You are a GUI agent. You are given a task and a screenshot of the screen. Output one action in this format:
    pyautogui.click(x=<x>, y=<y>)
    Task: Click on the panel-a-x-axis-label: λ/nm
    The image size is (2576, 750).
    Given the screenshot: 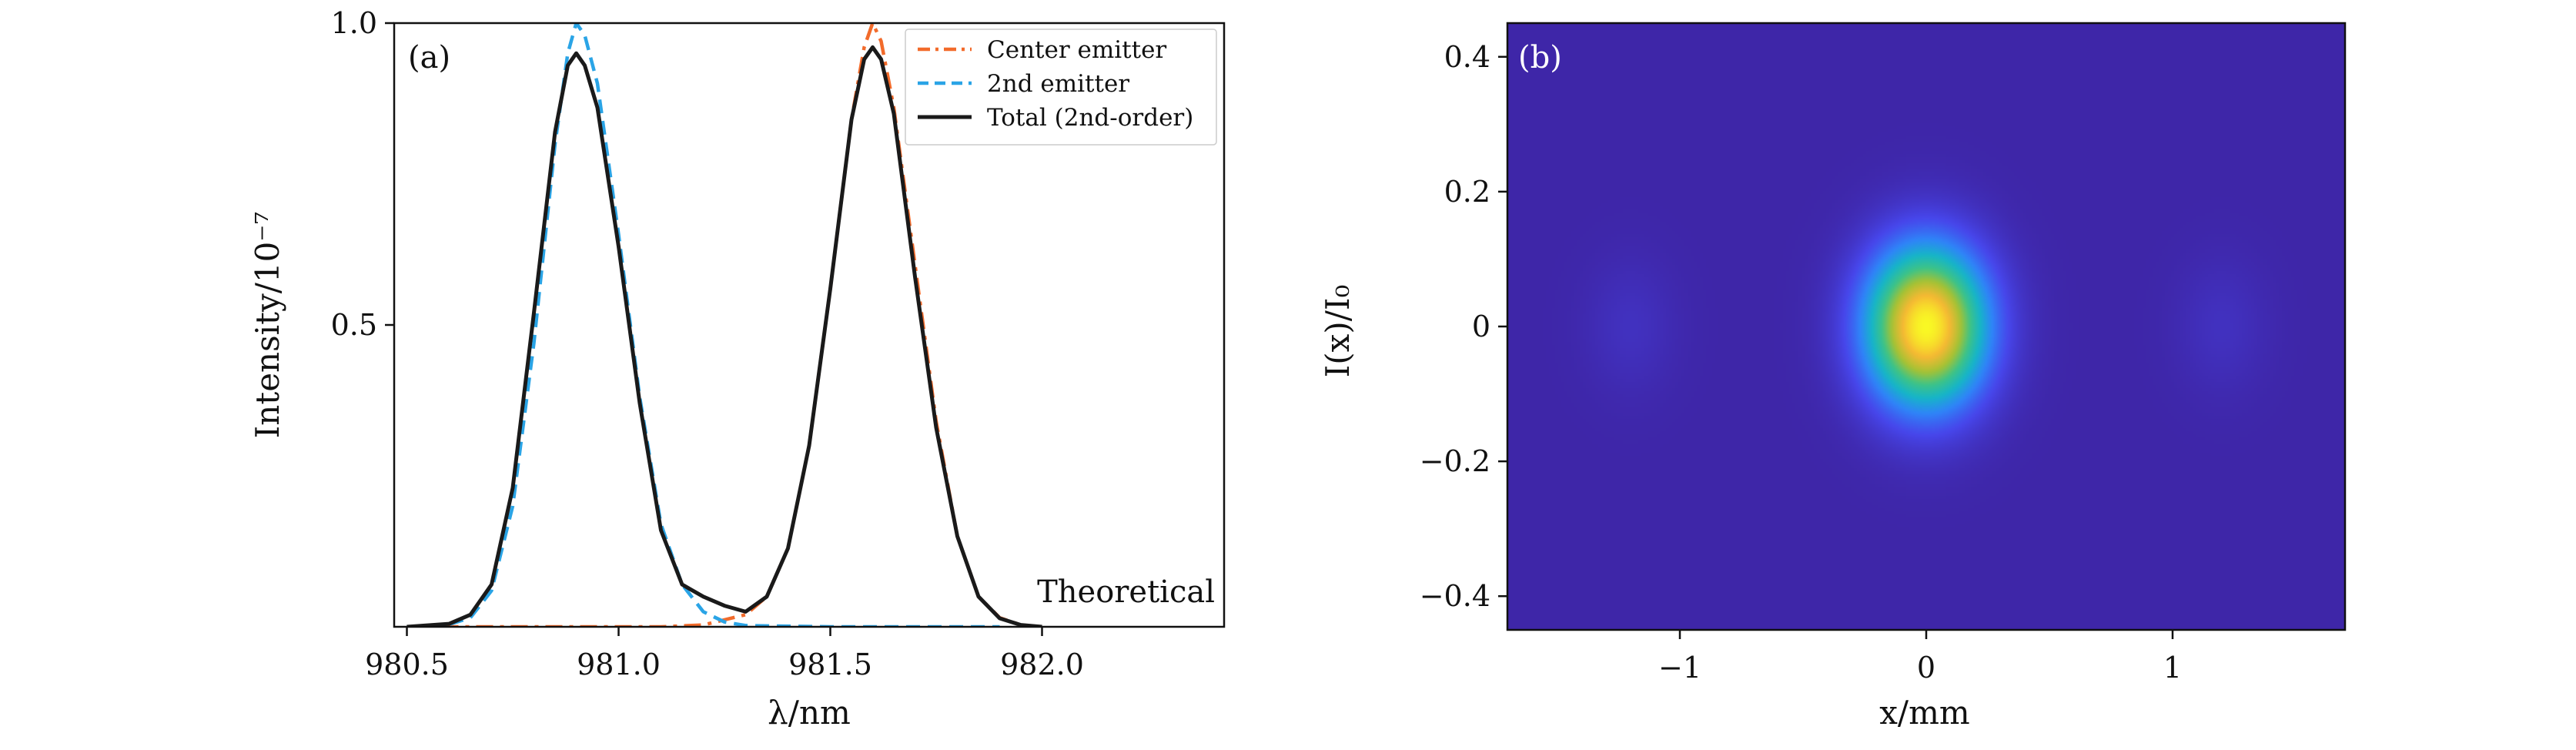 What is the action you would take?
    pyautogui.click(x=810, y=713)
    